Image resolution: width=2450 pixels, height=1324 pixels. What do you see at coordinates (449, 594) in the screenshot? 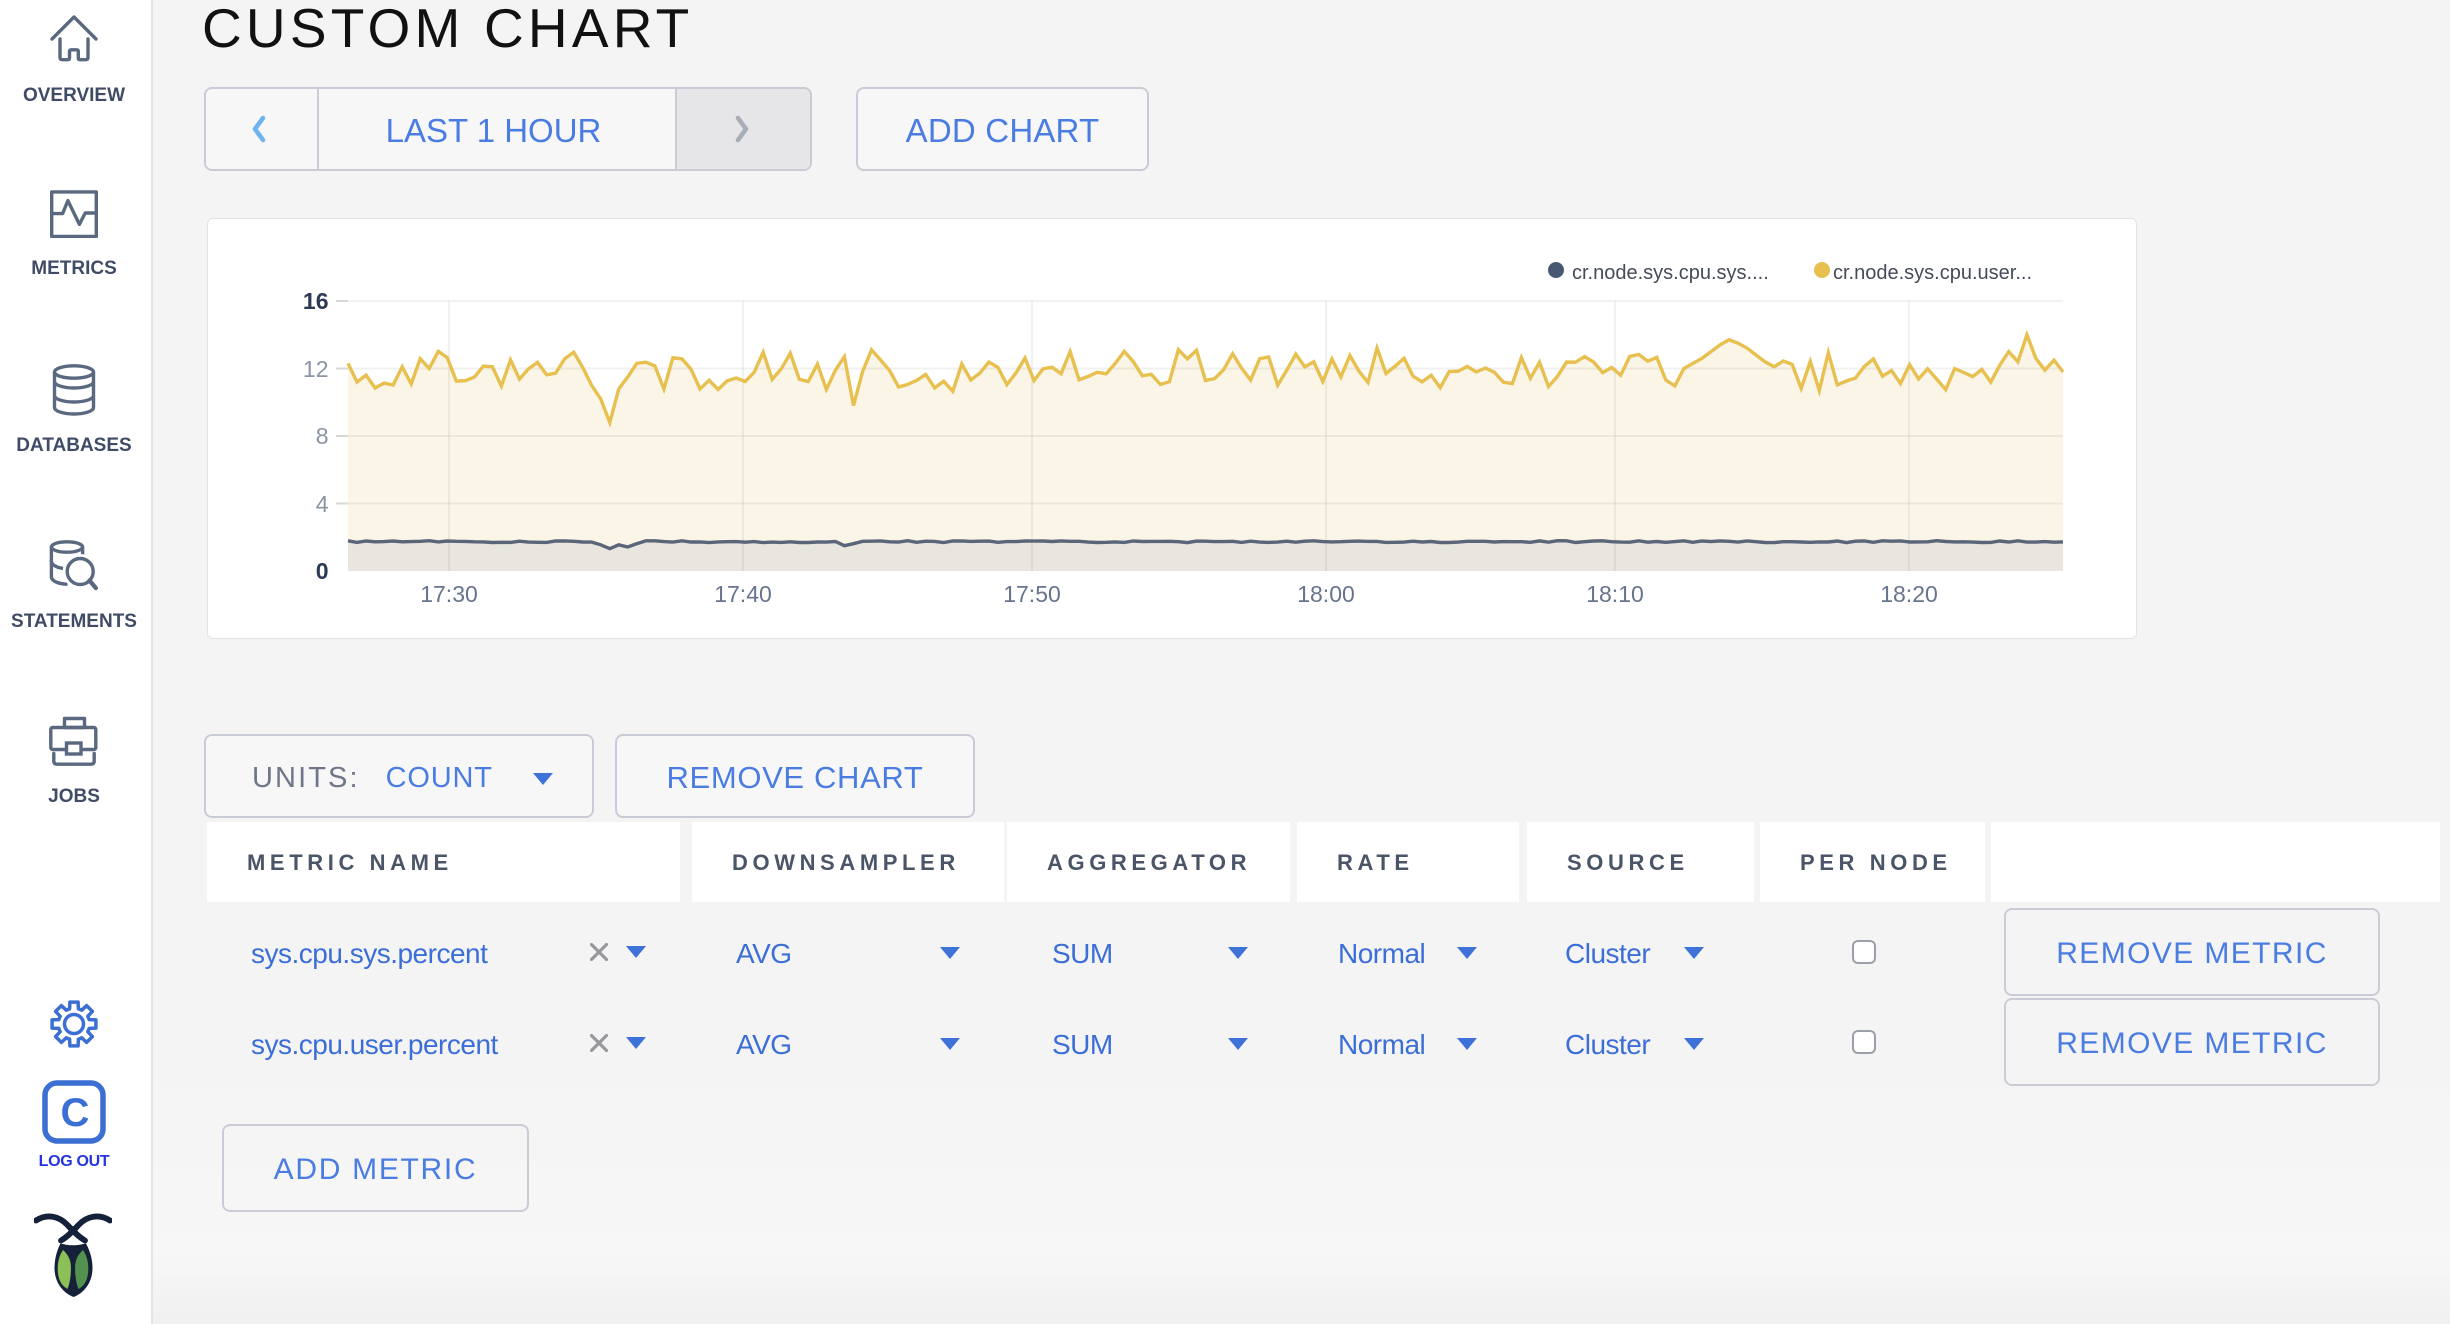
I see `svg-text: 17:30` at bounding box center [449, 594].